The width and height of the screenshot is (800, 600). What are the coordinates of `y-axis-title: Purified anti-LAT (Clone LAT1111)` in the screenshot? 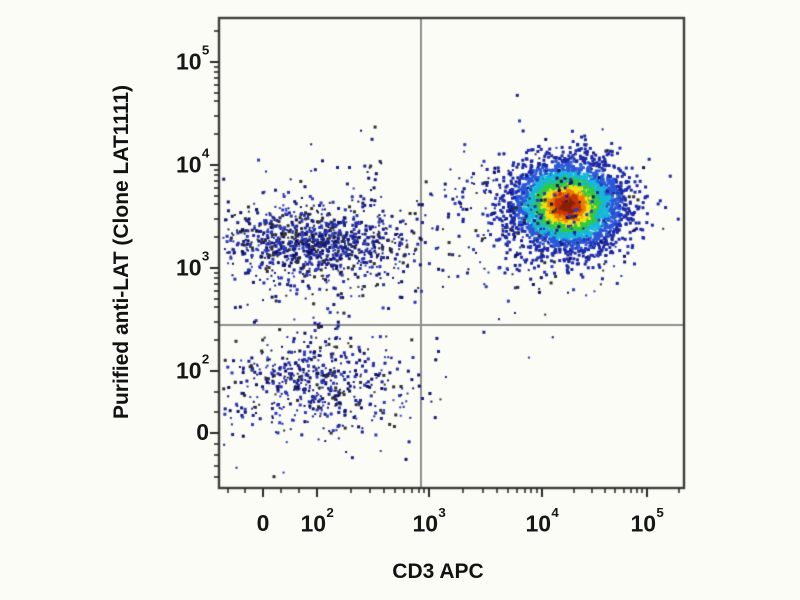 It's located at (121, 252).